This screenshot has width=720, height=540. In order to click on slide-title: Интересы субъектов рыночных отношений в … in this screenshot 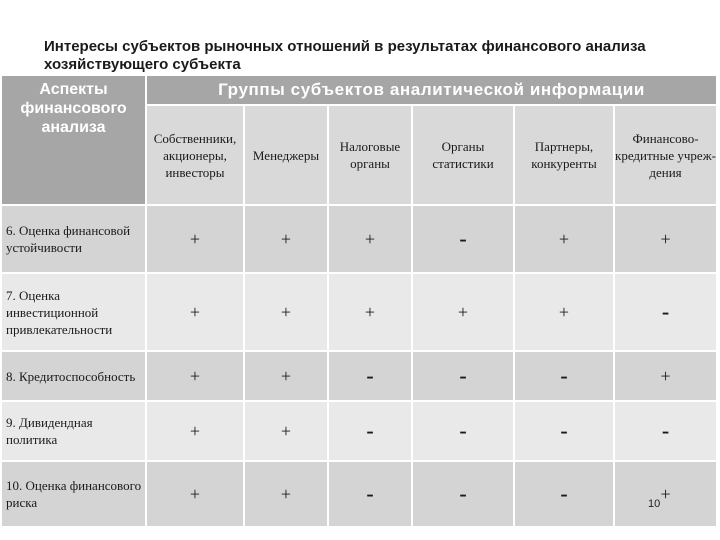, I will do `click(345, 55)`.